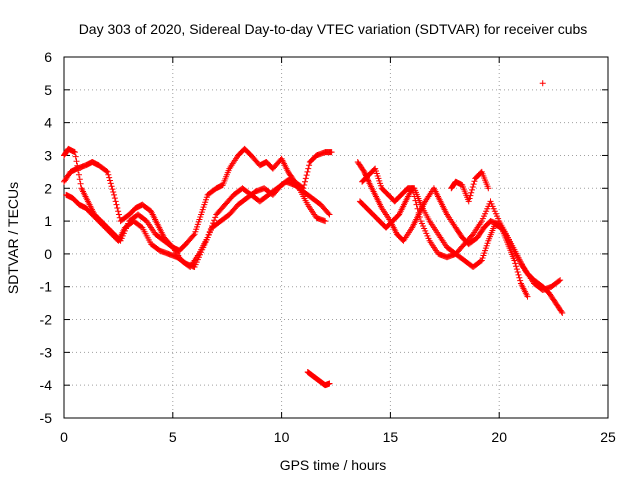  Describe the element at coordinates (64, 437) in the screenshot. I see `x-tick-label: 0` at that location.